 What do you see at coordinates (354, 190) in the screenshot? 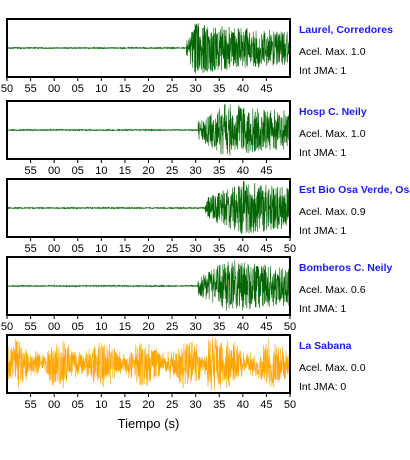
I see `station-name: Est Bio Osa Verde, Osa` at bounding box center [354, 190].